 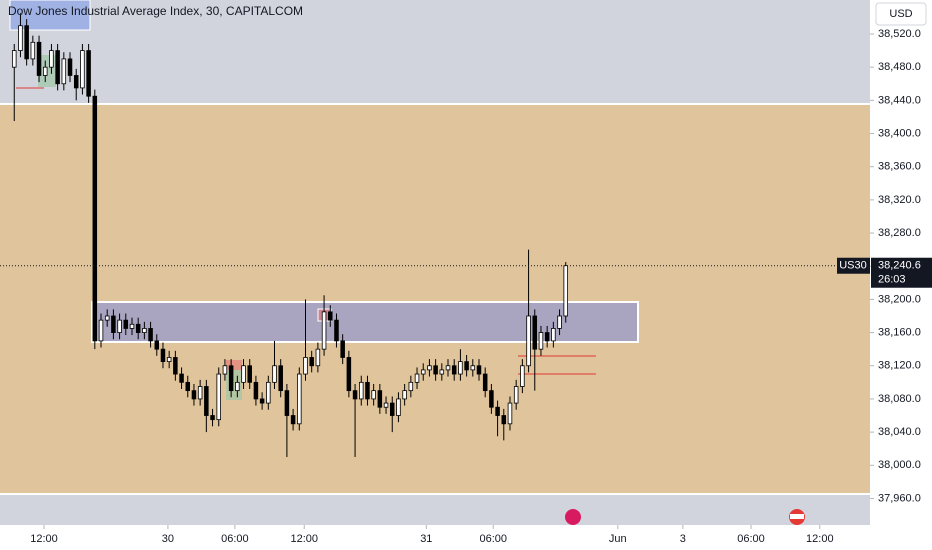 What do you see at coordinates (683, 539) in the screenshot?
I see `x-tick-label: 3` at bounding box center [683, 539].